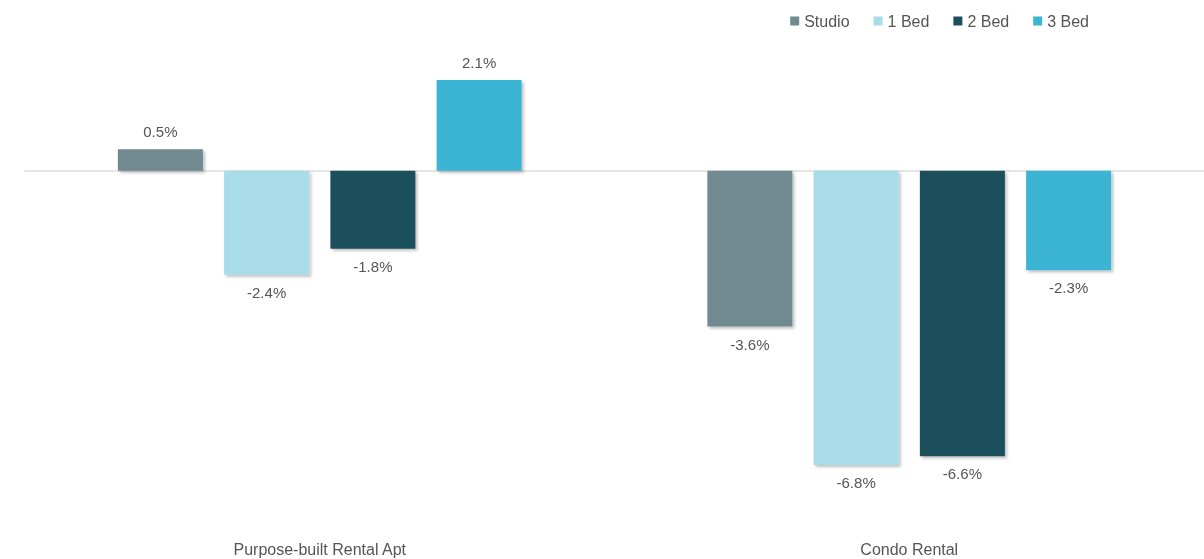  What do you see at coordinates (320, 549) in the screenshot?
I see `x-tick-label: Purpose-built Rental Apt` at bounding box center [320, 549].